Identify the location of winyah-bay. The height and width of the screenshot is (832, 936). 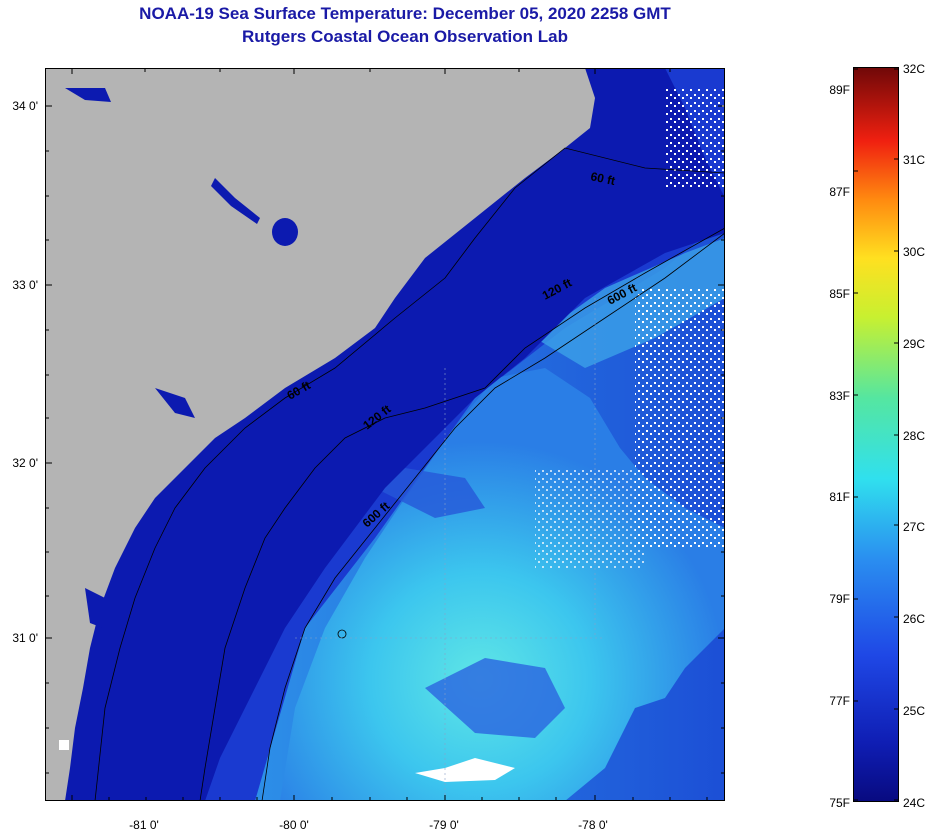
(88, 95).